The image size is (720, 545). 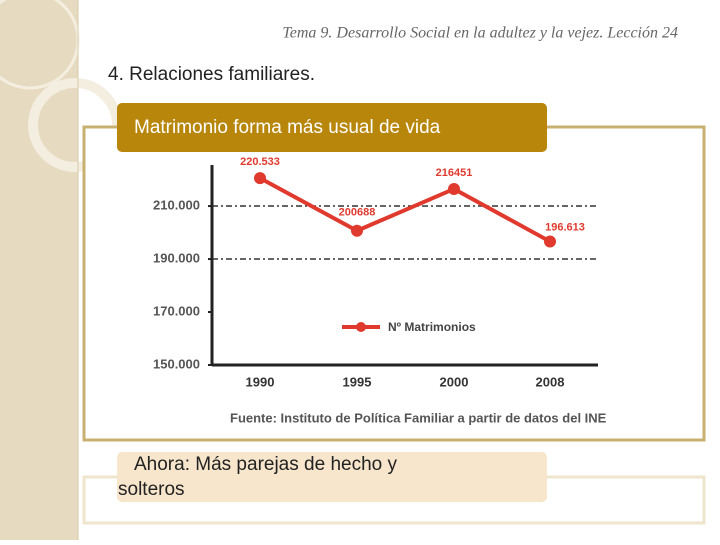 I want to click on value-label: 200688, so click(x=357, y=213).